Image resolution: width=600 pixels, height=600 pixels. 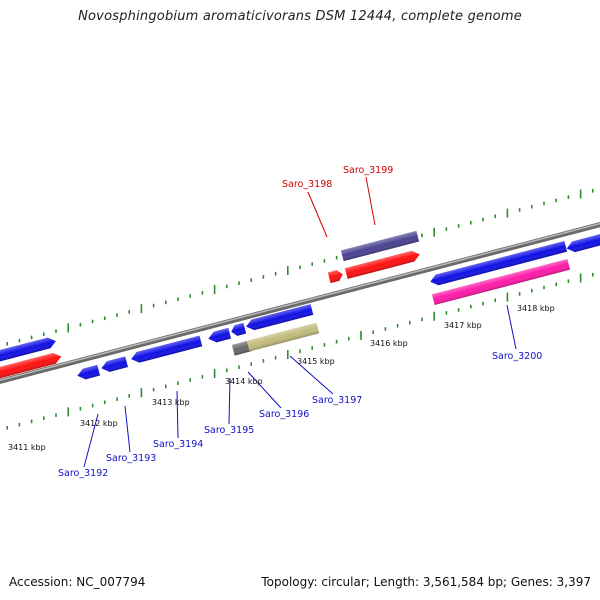 I want to click on label-saro-3193: Saro_3193, so click(x=131, y=458).